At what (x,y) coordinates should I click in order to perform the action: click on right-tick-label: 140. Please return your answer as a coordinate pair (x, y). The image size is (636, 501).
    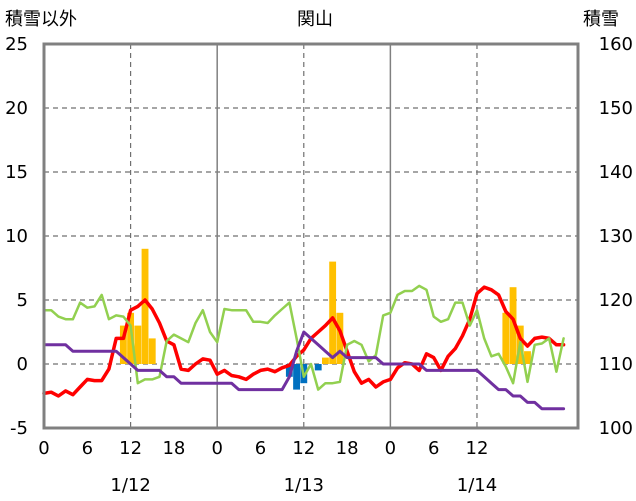
    Looking at the image, I should click on (616, 172).